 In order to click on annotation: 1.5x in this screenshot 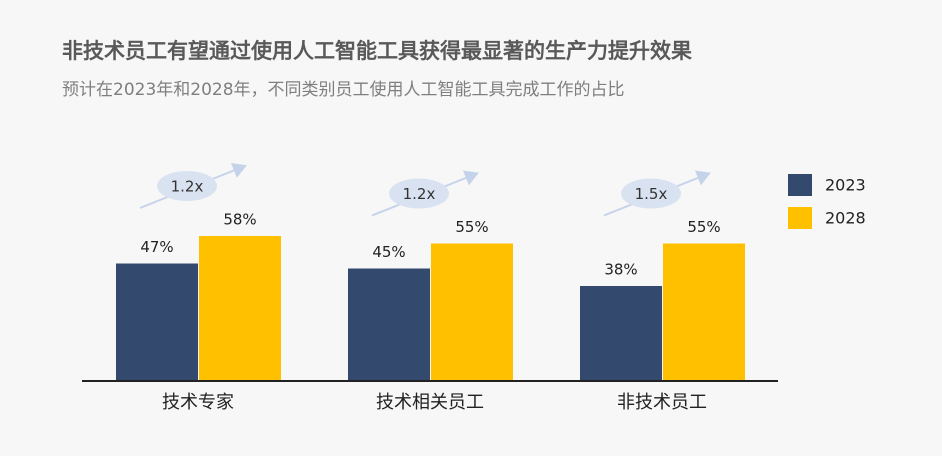, I will do `click(651, 194)`.